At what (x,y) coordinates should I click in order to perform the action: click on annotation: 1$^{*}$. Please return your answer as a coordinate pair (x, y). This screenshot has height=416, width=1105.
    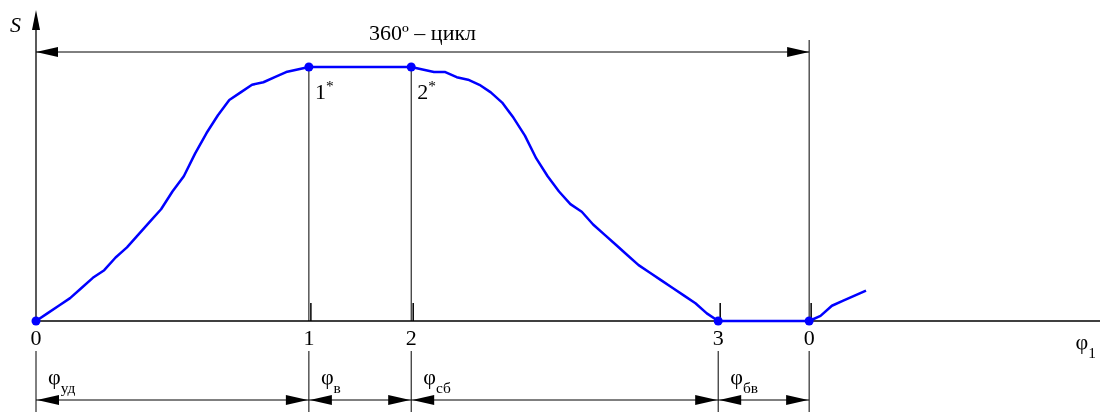
    Looking at the image, I should click on (324, 90).